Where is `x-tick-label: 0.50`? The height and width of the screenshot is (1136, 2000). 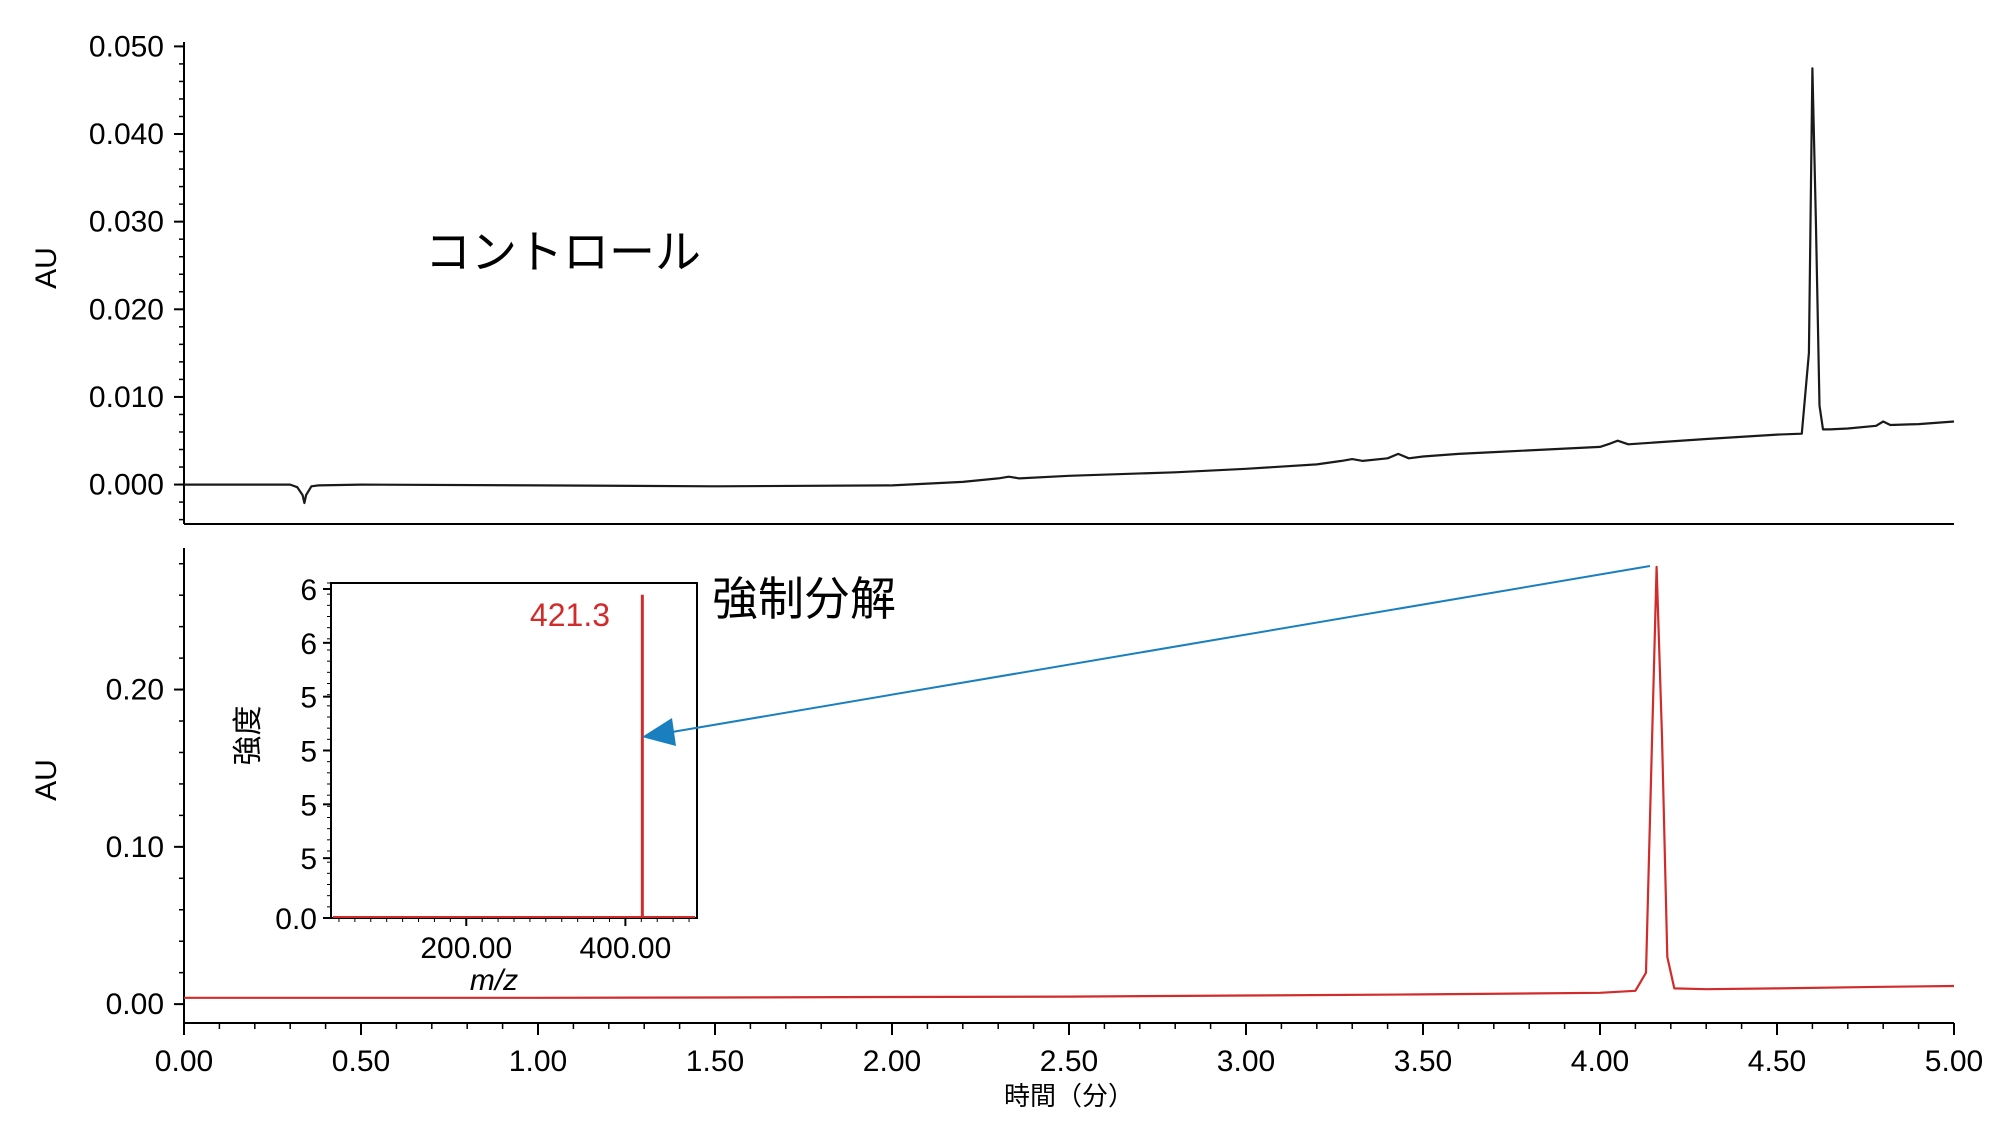
x-tick-label: 0.50 is located at coordinates (361, 1061).